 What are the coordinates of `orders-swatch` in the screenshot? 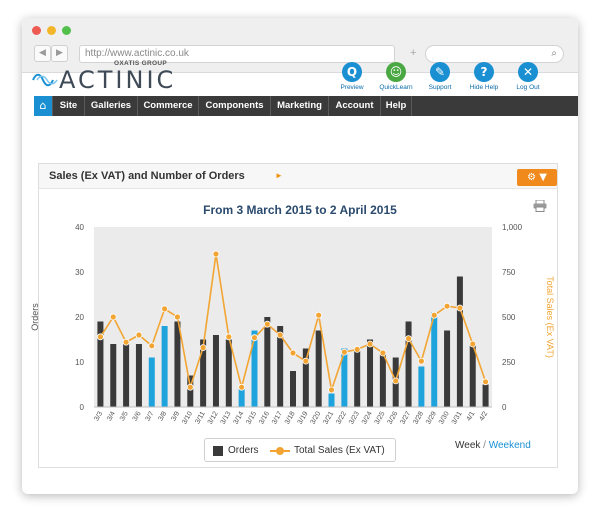 It's located at (218, 451).